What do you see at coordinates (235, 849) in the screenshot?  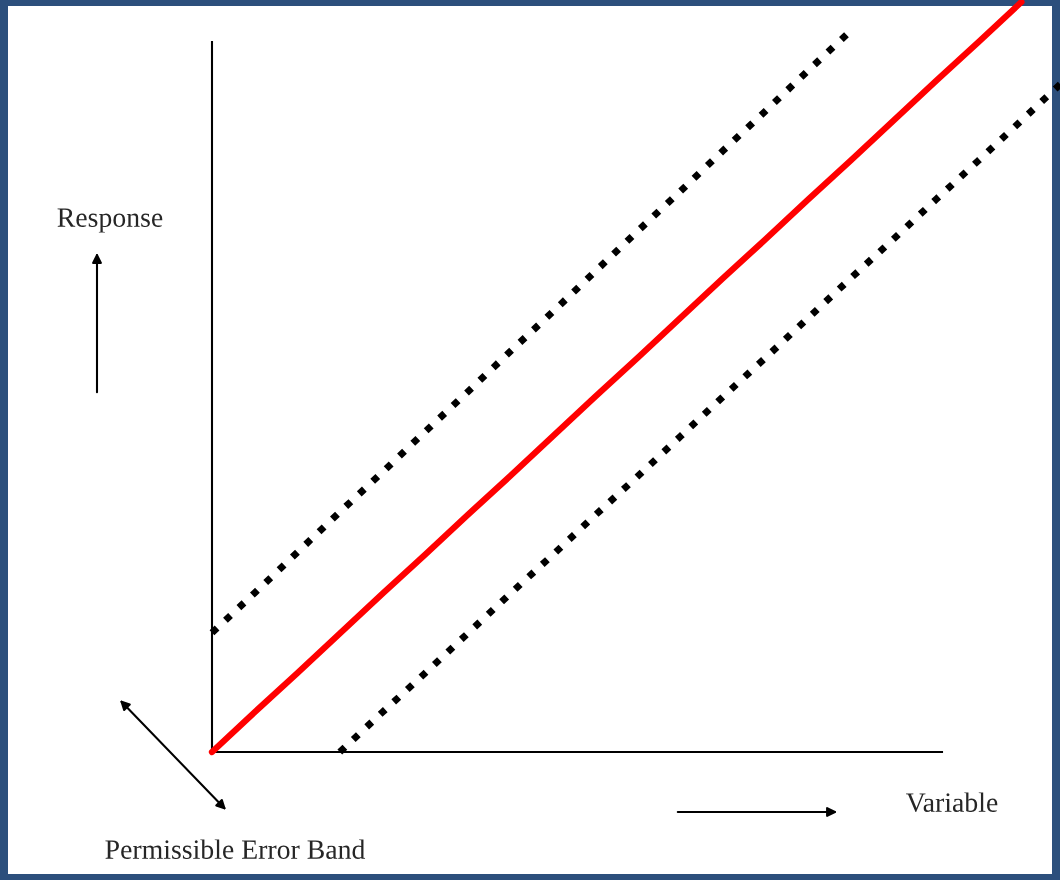 I see `text: Permissible Error Band` at bounding box center [235, 849].